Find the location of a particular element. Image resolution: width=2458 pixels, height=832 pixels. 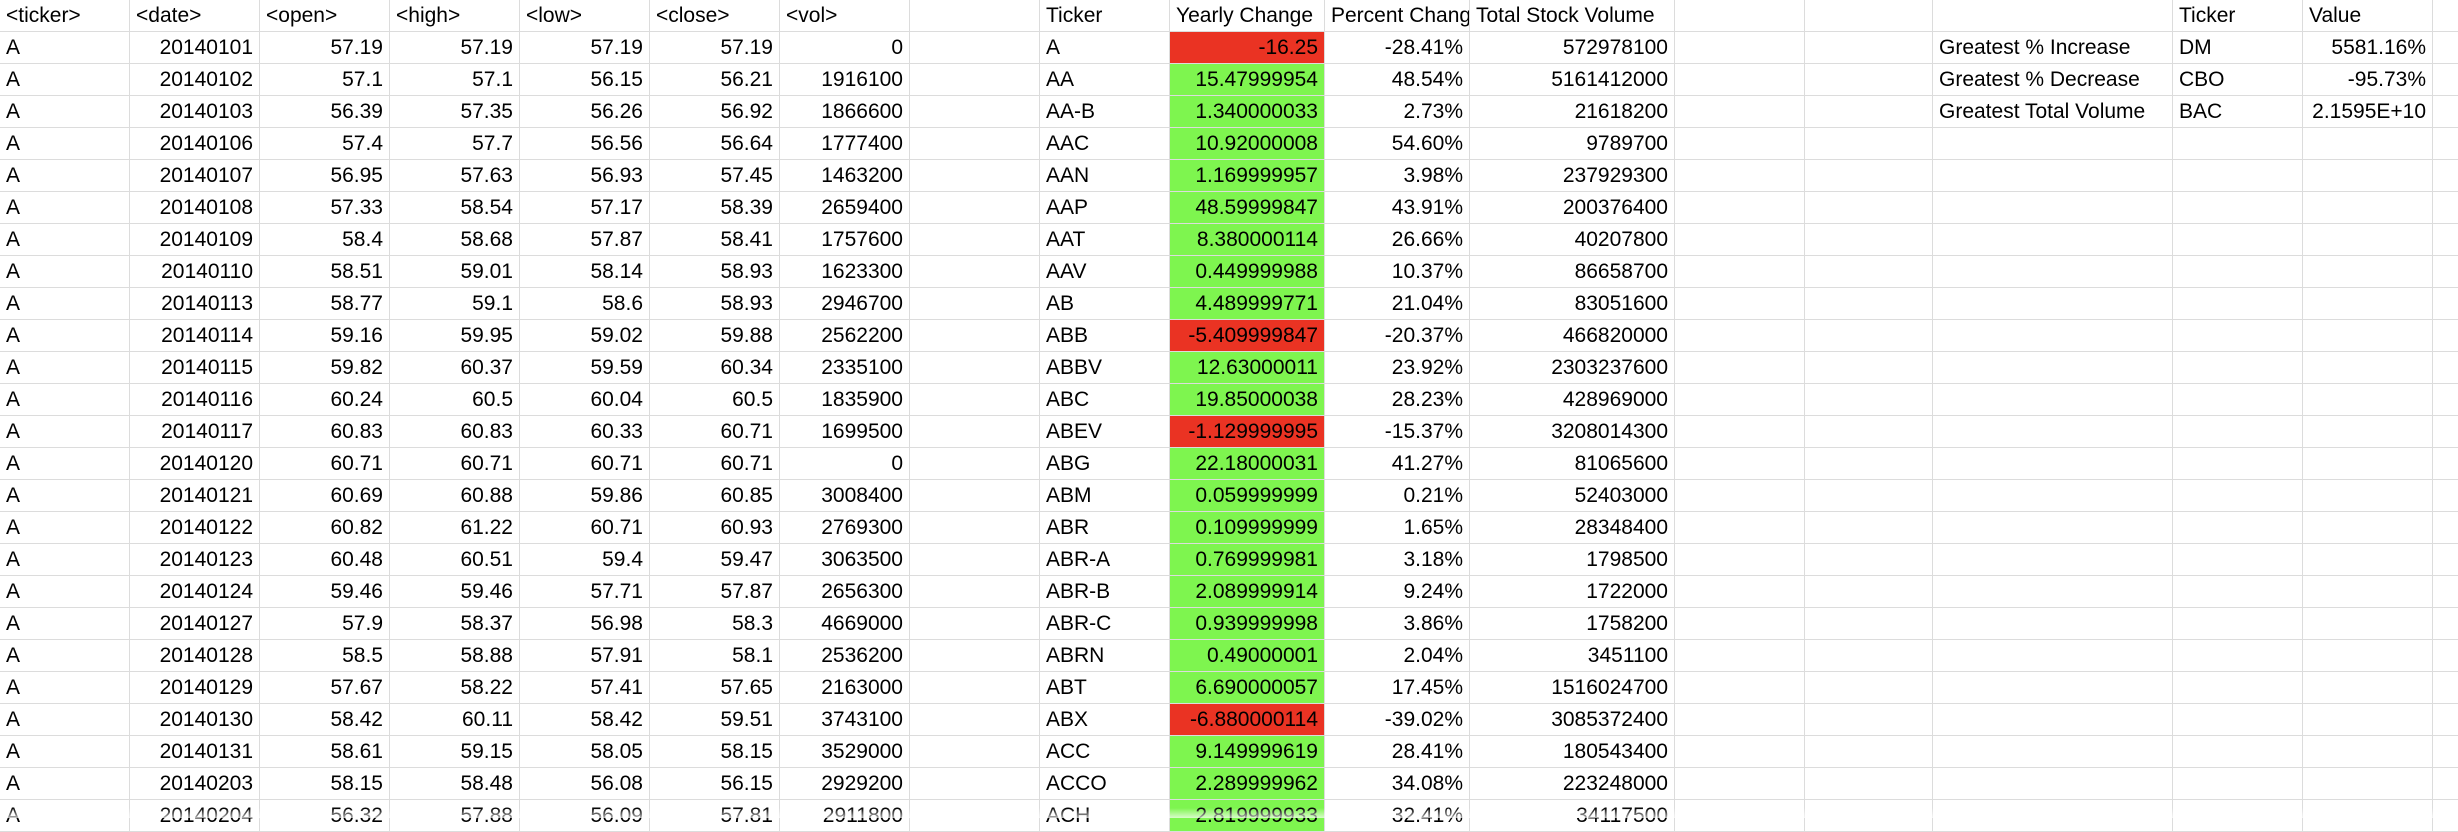

summary-cell: 200376400 is located at coordinates (1572, 208).